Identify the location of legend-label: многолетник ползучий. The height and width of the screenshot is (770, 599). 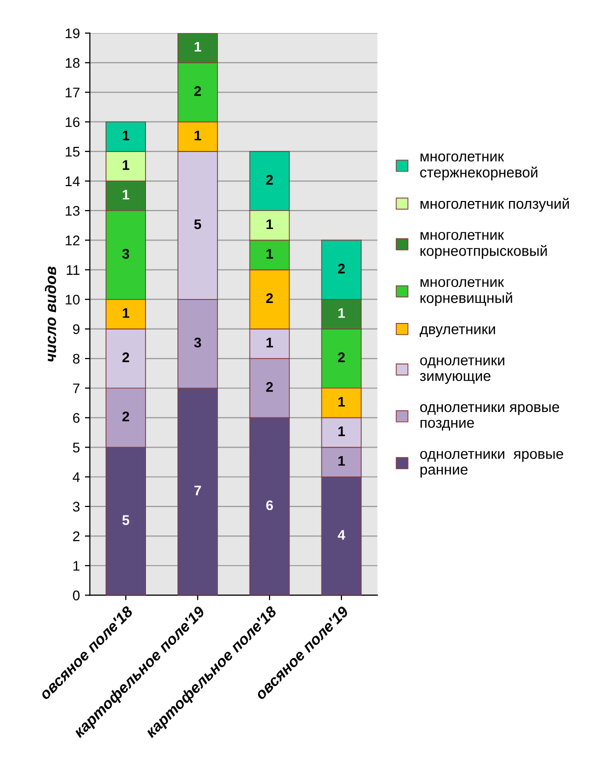
(494, 205).